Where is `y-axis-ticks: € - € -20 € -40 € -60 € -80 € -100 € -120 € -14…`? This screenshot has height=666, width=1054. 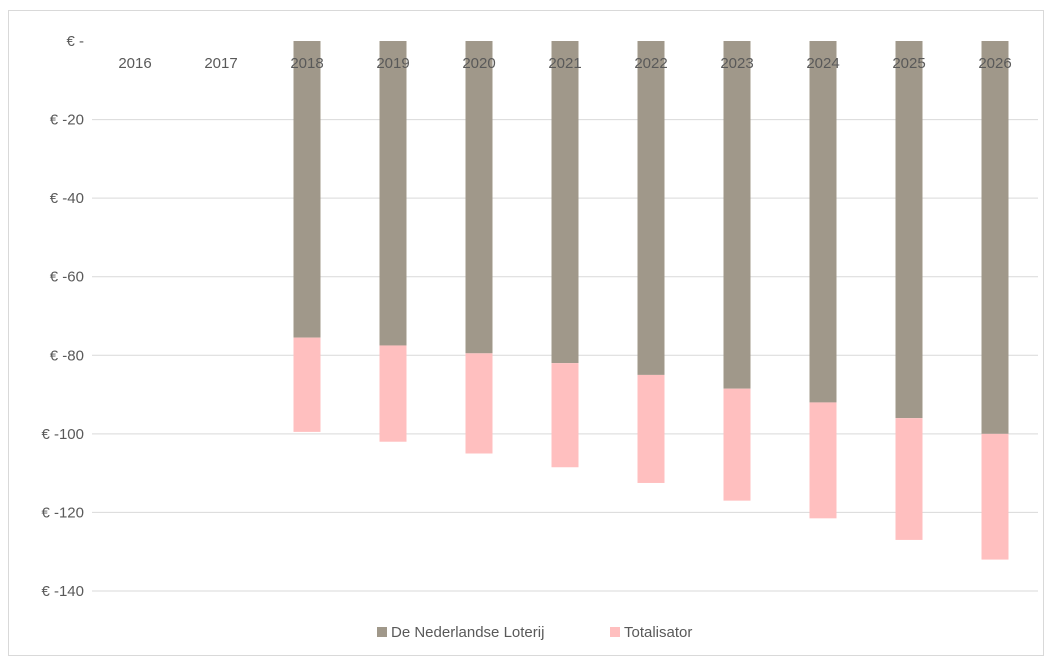 y-axis-ticks: € - € -20 € -40 € -60 € -80 € -100 € -120 € -14… is located at coordinates (62, 316).